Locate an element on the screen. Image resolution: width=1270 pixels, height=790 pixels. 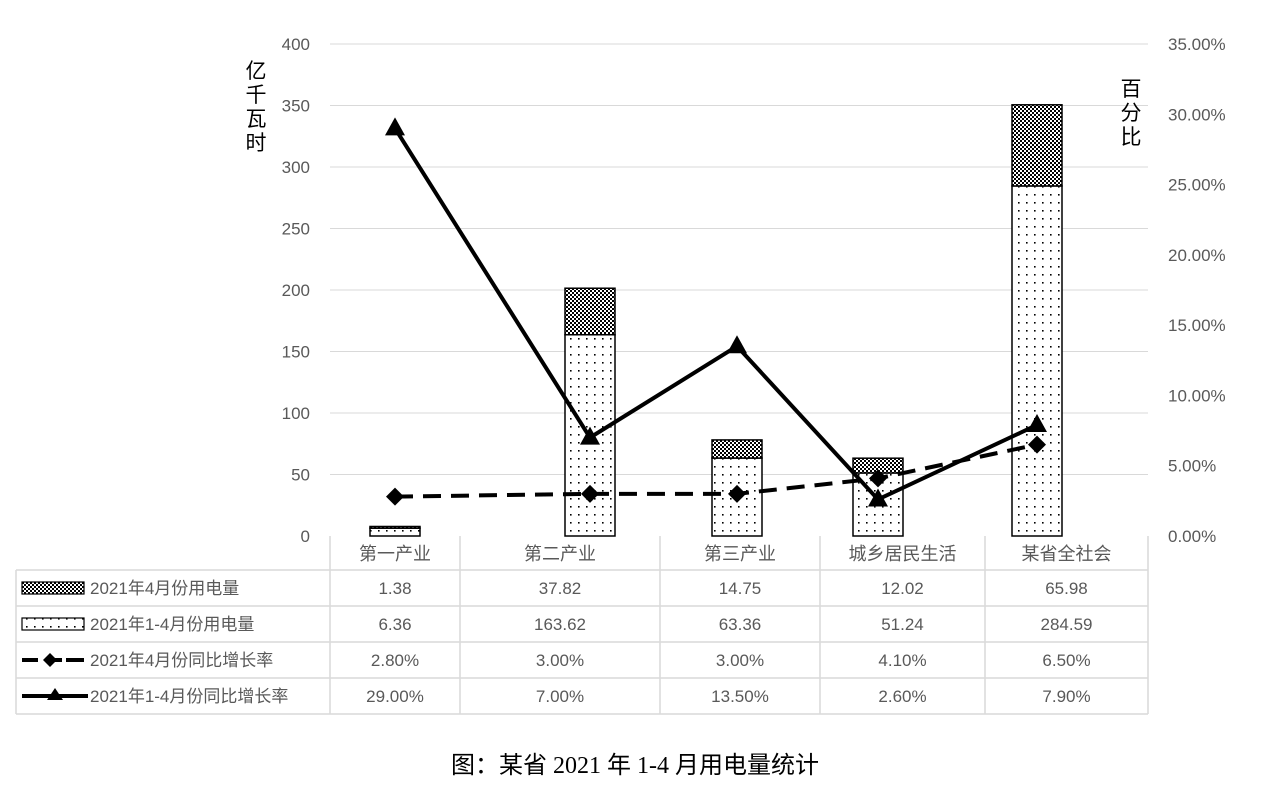
table-legend-label: 2021年4月份同比增长率 is located at coordinates (181, 660).